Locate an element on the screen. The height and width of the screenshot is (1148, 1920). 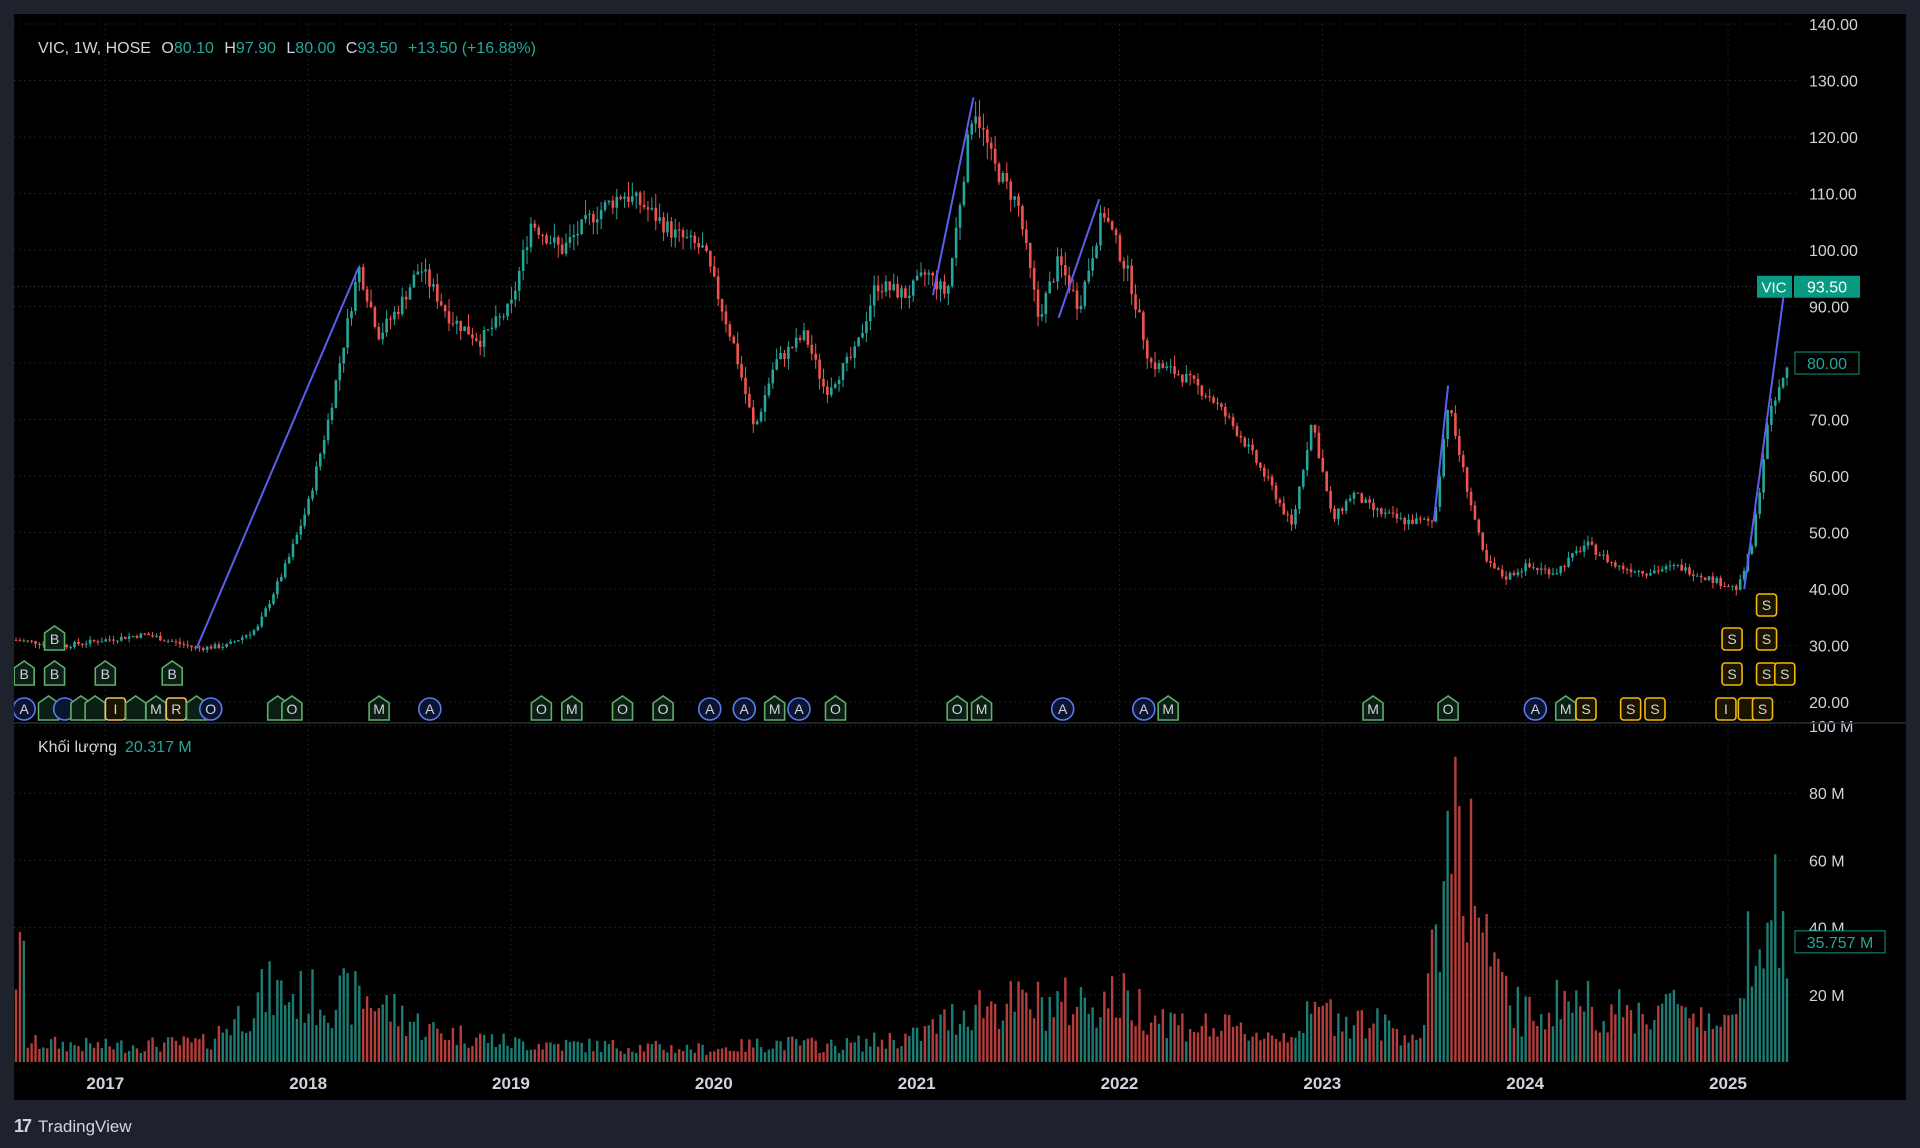
prev-price-badge is located at coordinates (1827, 363).